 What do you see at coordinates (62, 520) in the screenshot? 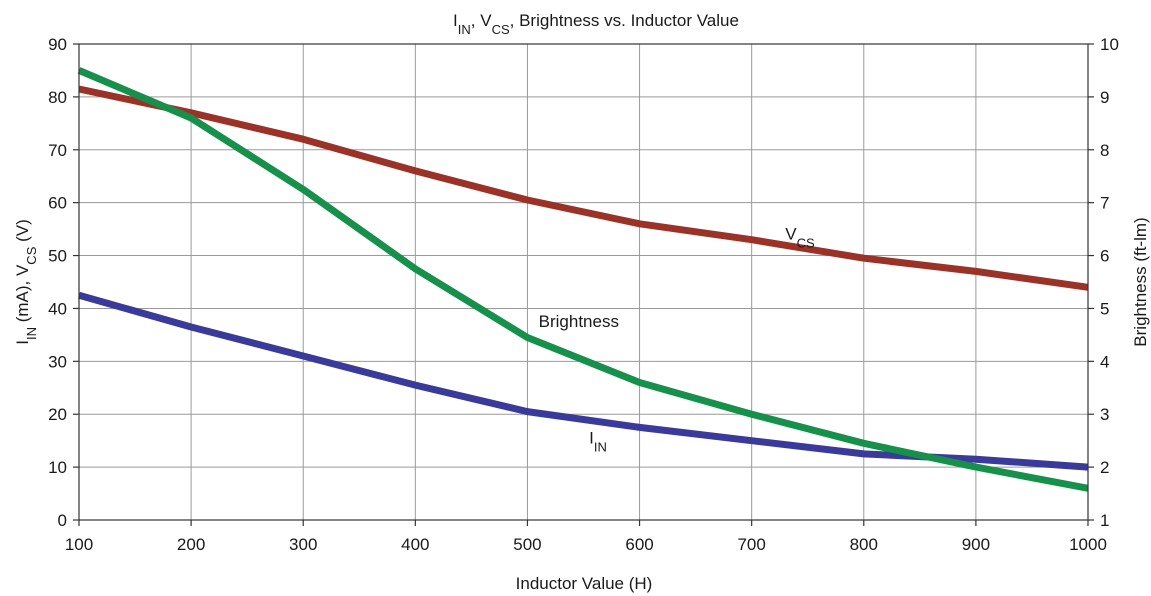
I see `y-tick-label: 0` at bounding box center [62, 520].